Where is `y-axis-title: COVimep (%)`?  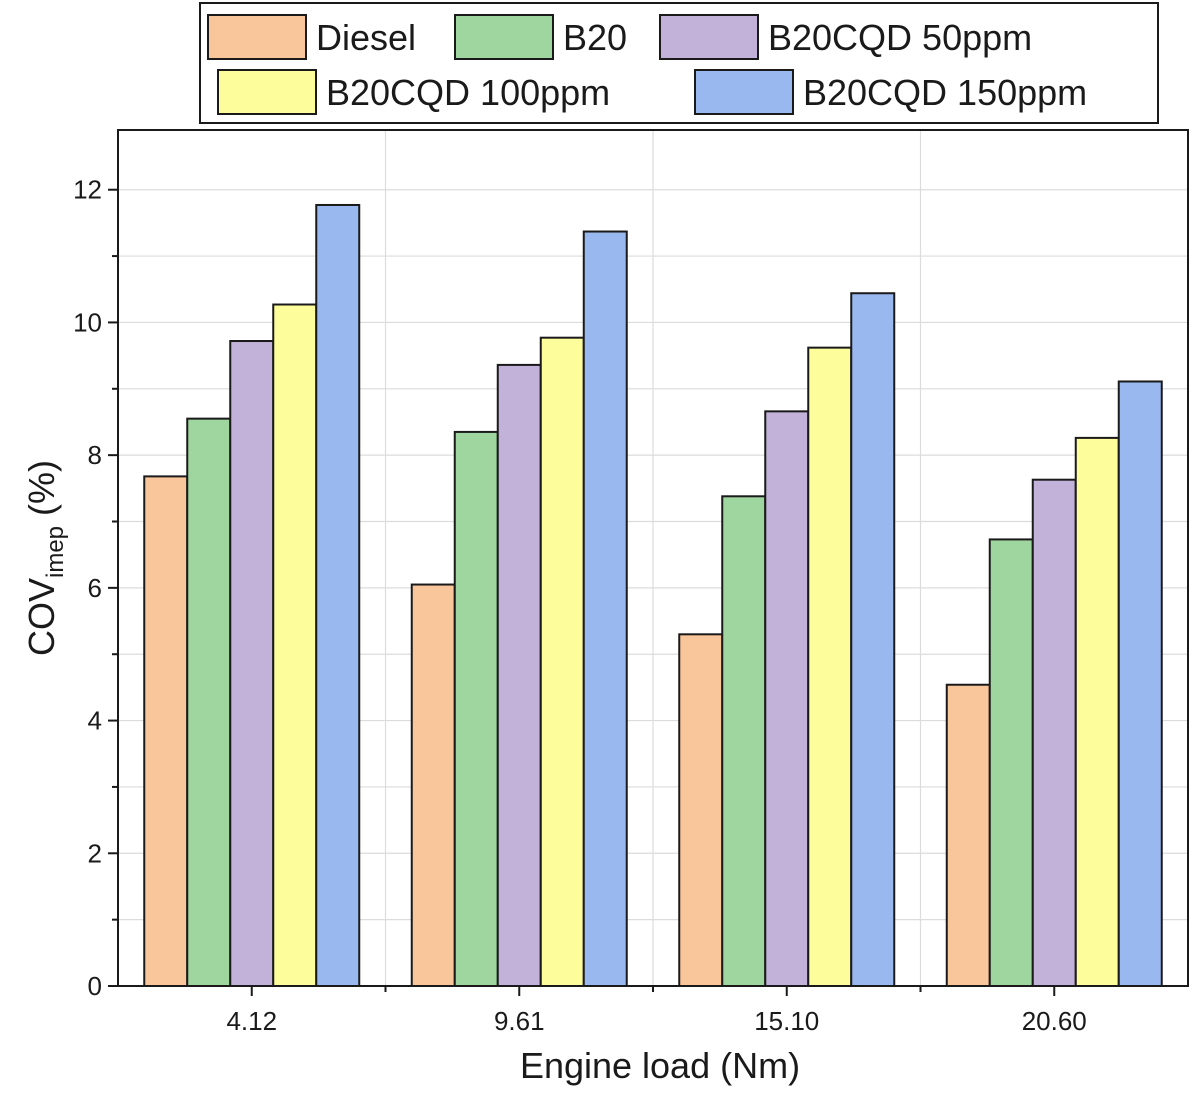
y-axis-title: COVimep (%) is located at coordinates (45, 558).